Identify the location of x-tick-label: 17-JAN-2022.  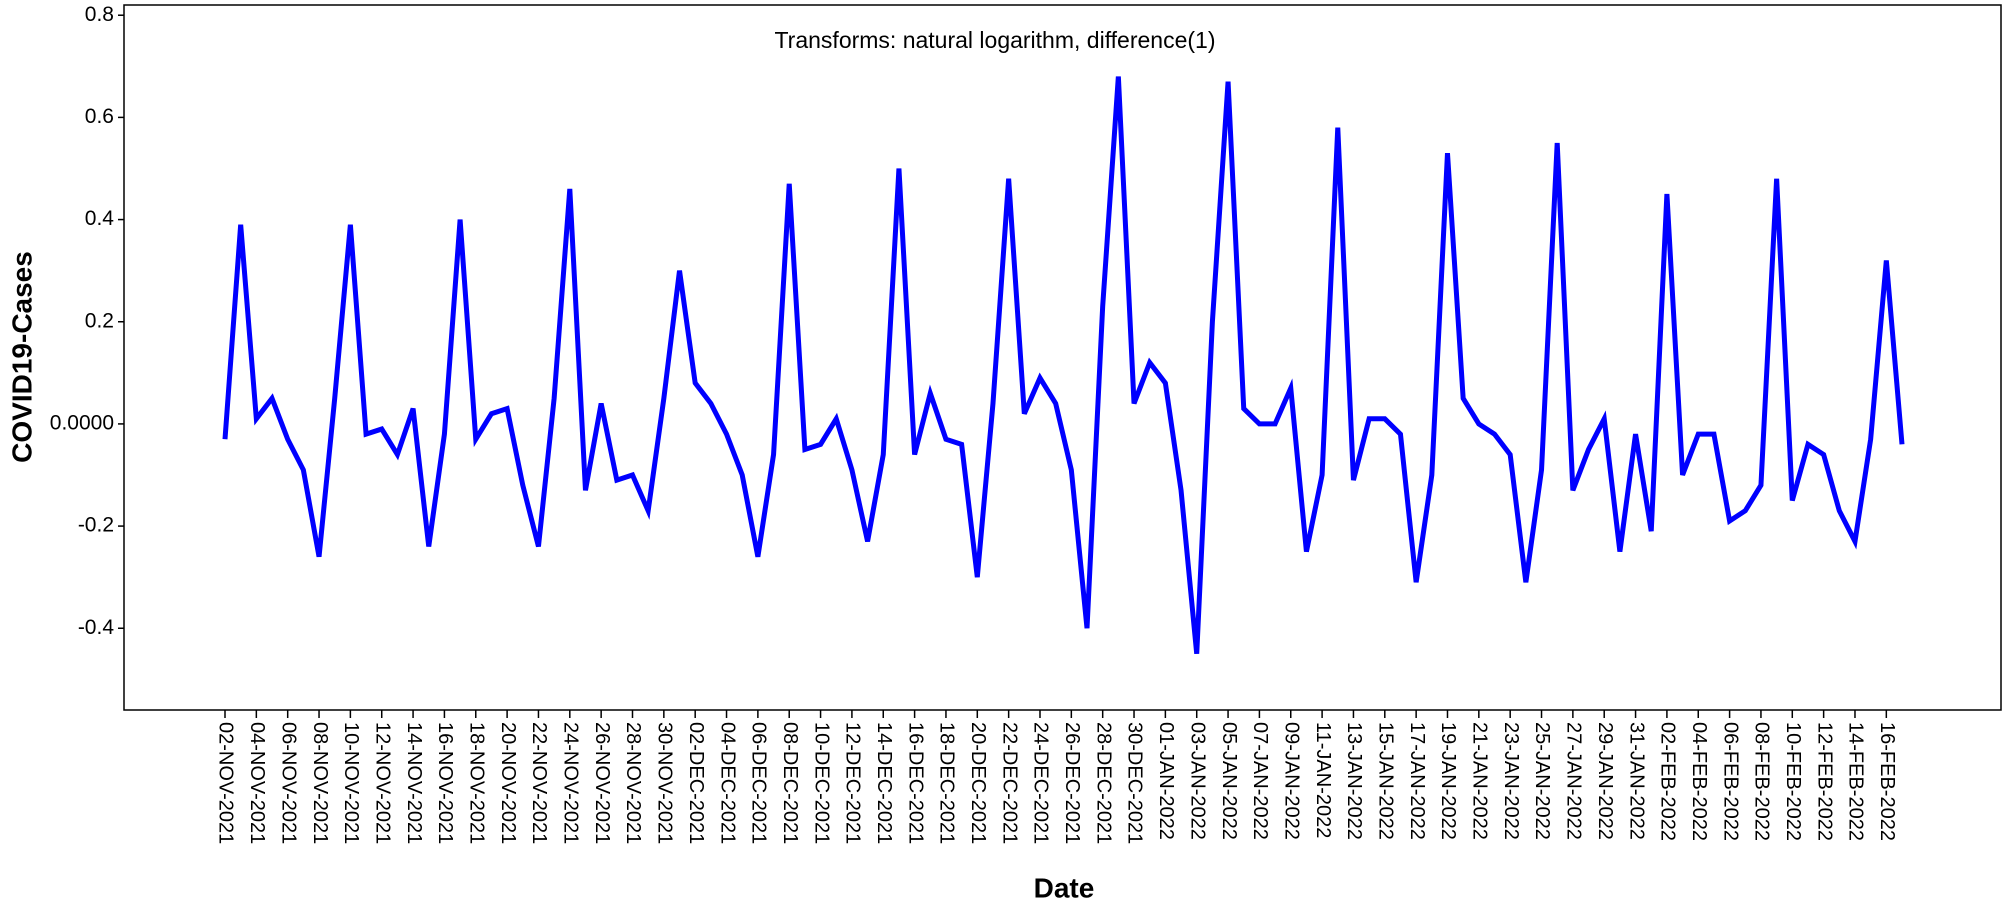
(1417, 781).